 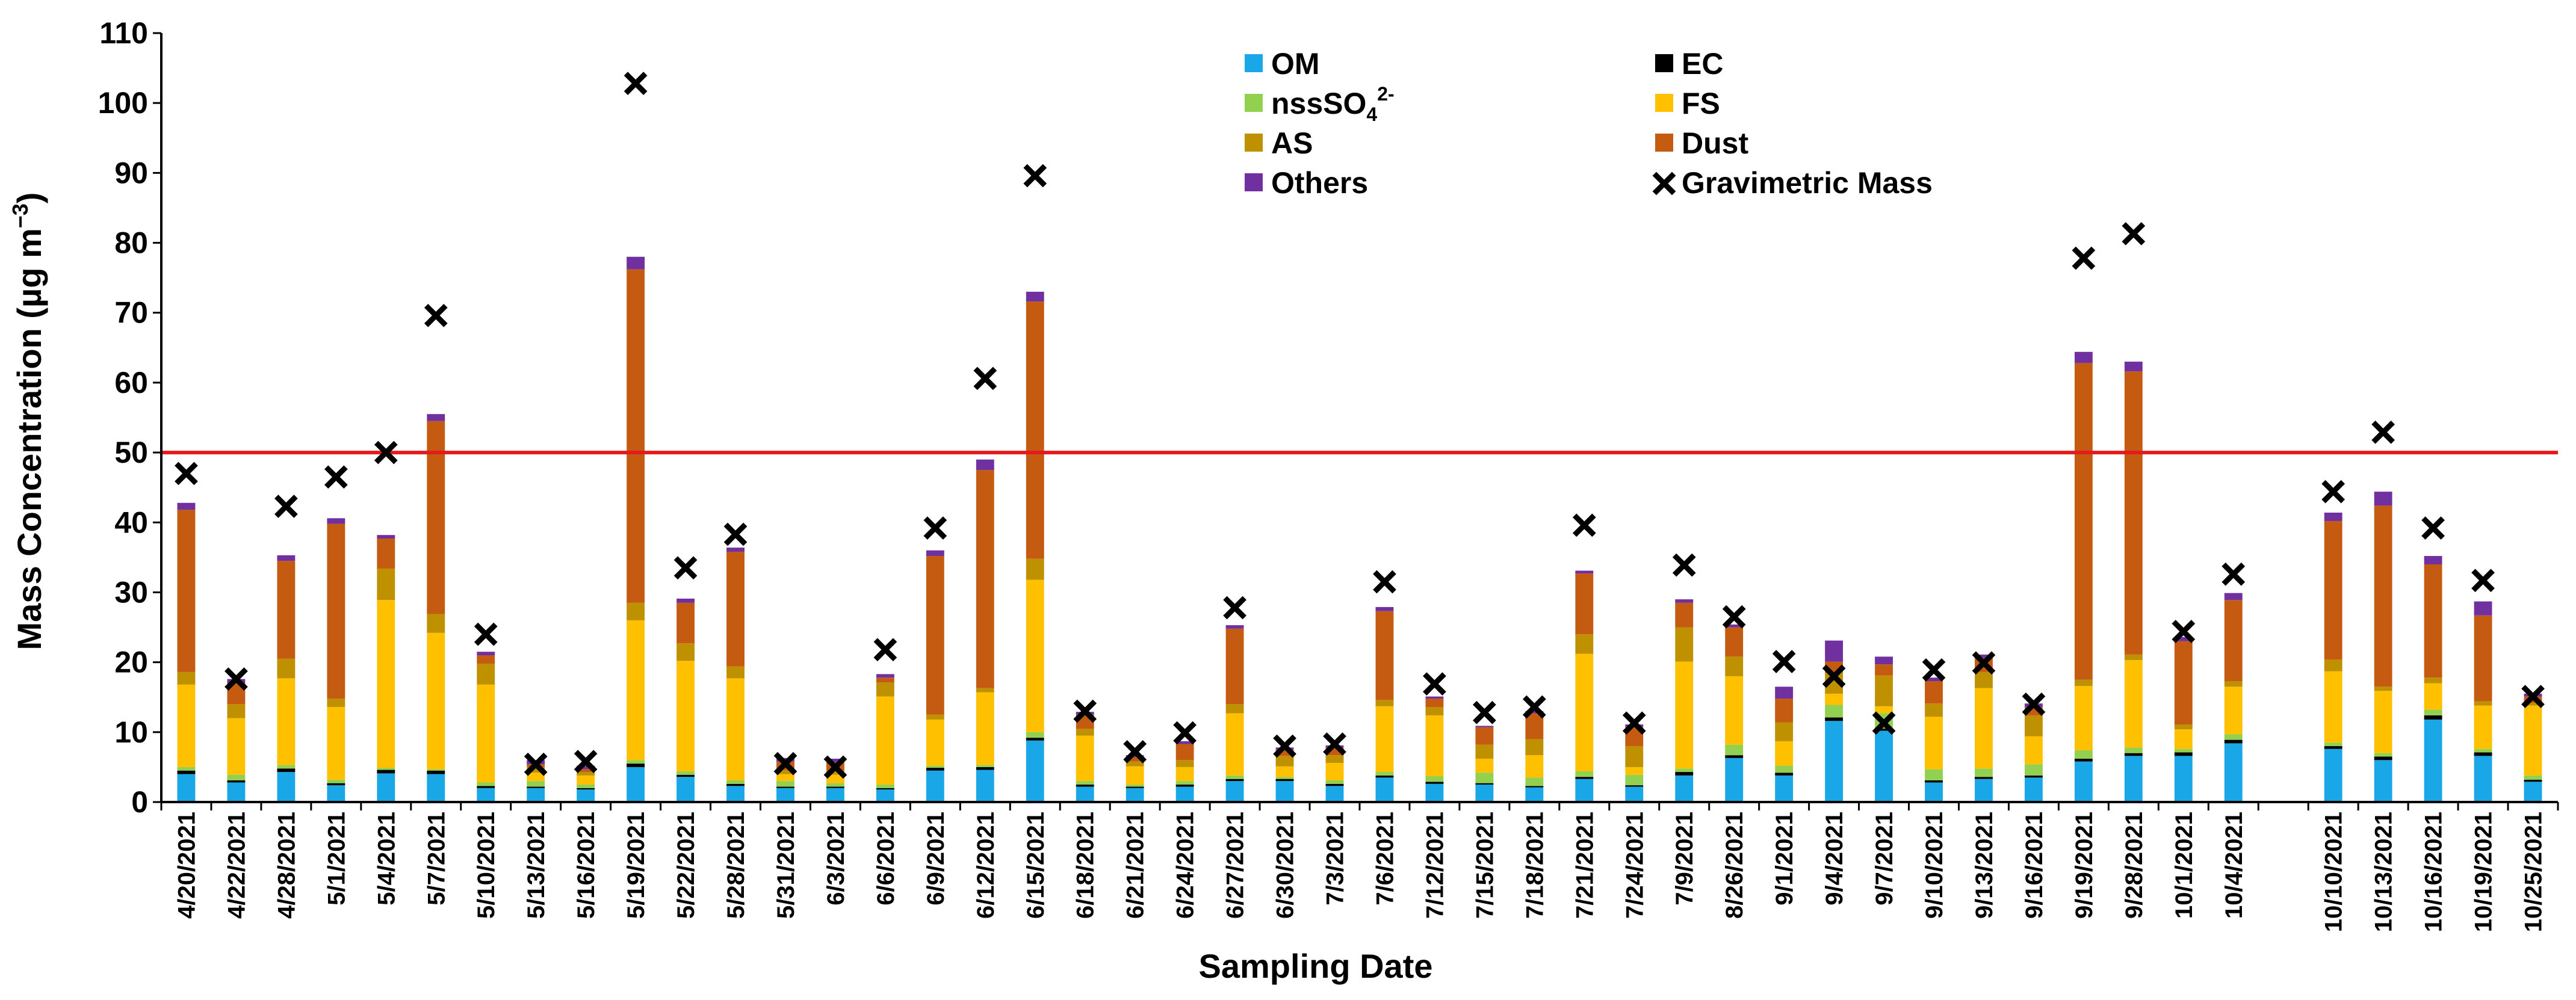 I want to click on x-tick-label: 5/19/2021, so click(x=636, y=866).